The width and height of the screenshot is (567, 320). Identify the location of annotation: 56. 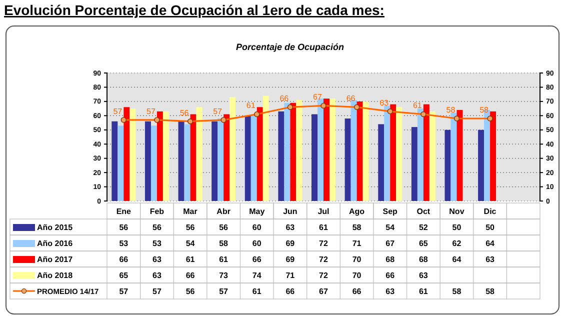
(185, 113).